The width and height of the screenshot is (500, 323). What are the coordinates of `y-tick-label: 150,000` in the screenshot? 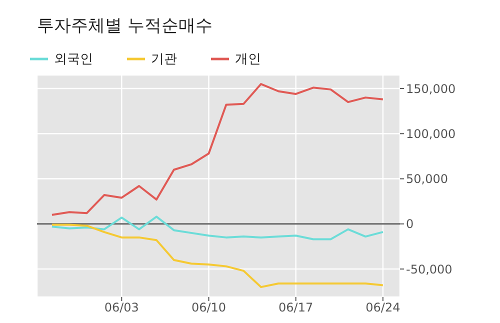 It's located at (431, 89).